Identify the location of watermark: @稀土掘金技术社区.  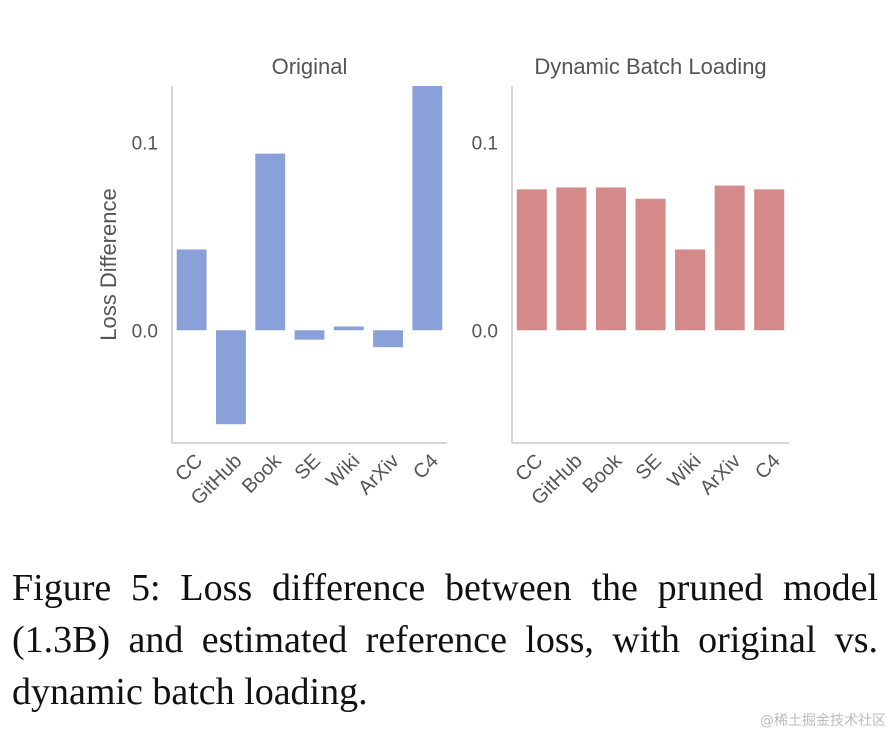
(823, 721).